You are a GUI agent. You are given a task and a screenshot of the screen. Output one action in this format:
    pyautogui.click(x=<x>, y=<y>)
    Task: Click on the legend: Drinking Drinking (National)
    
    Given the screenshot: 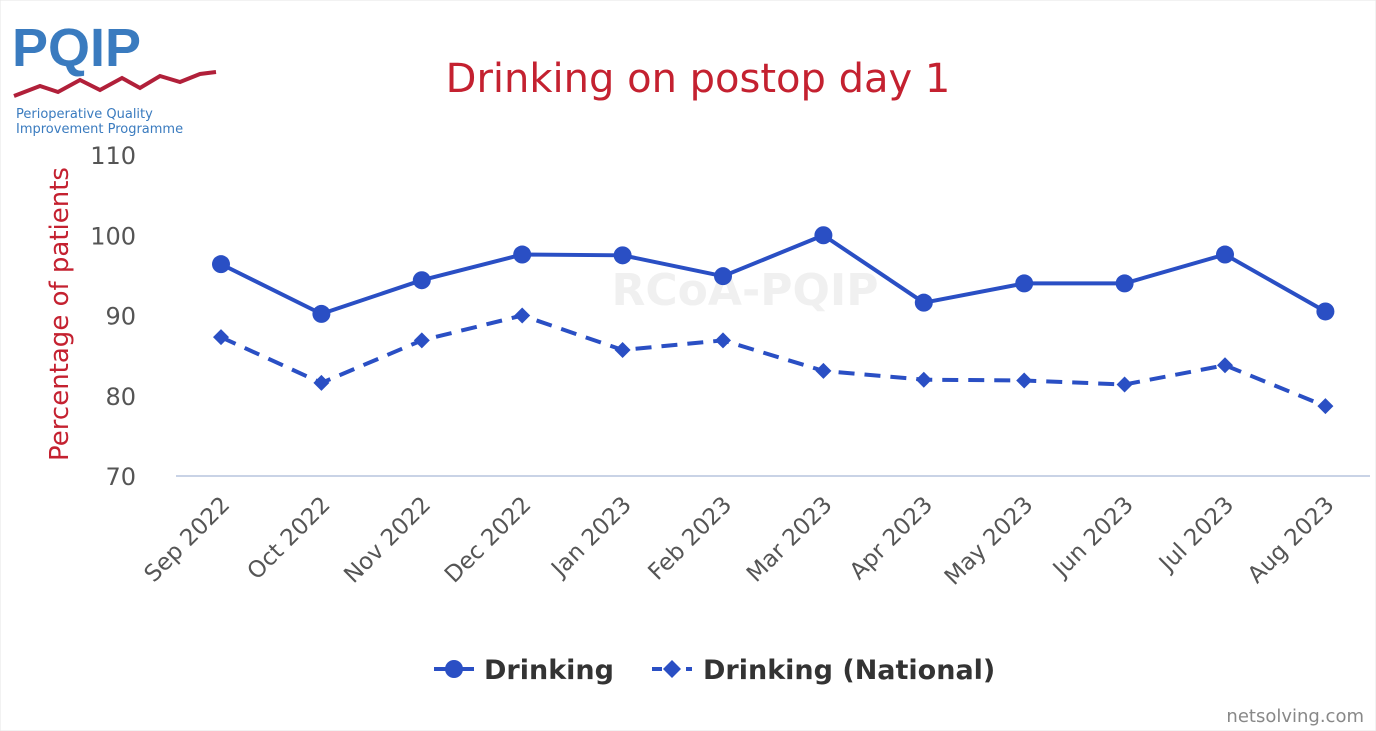 What is the action you would take?
    pyautogui.click(x=714, y=670)
    